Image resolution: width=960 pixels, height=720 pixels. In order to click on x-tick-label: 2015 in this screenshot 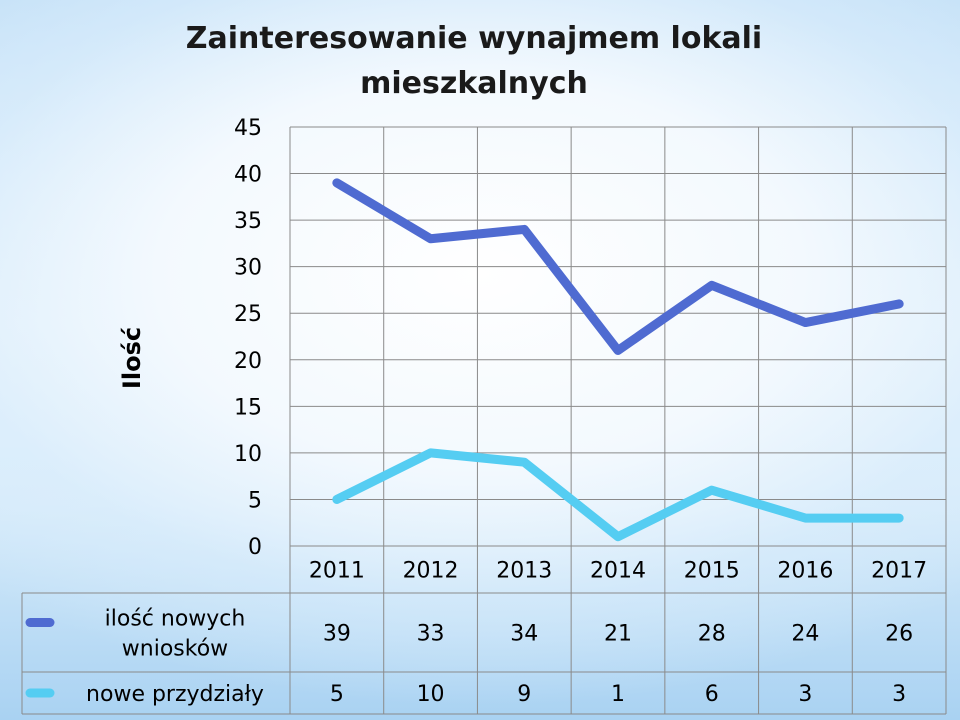, I will do `click(712, 571)`.